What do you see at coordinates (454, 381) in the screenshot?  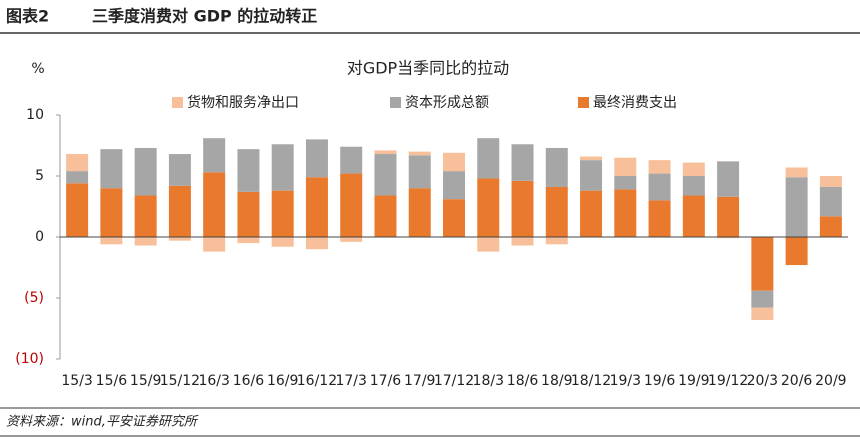 I see `x-tick-label: 17/12` at bounding box center [454, 381].